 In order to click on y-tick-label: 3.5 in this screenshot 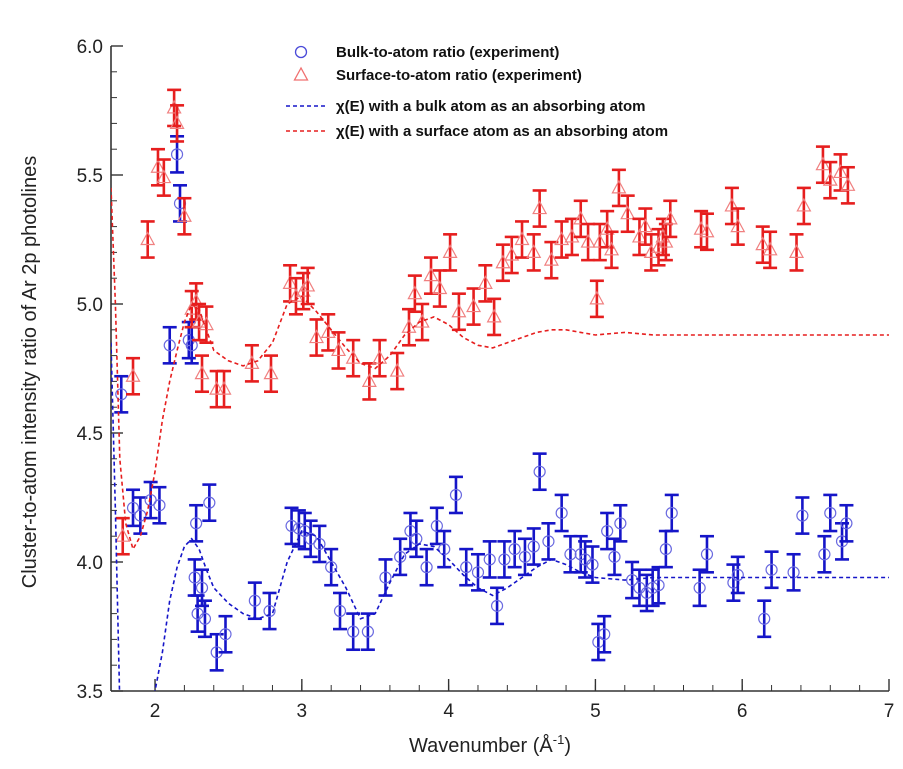, I will do `click(90, 692)`.